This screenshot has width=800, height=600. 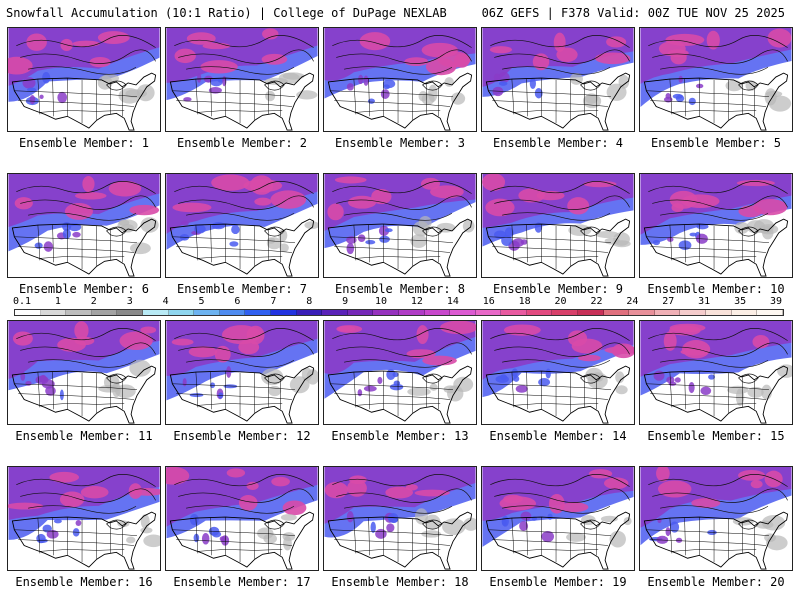 I want to click on legend-tick-label: 8, so click(x=309, y=301).